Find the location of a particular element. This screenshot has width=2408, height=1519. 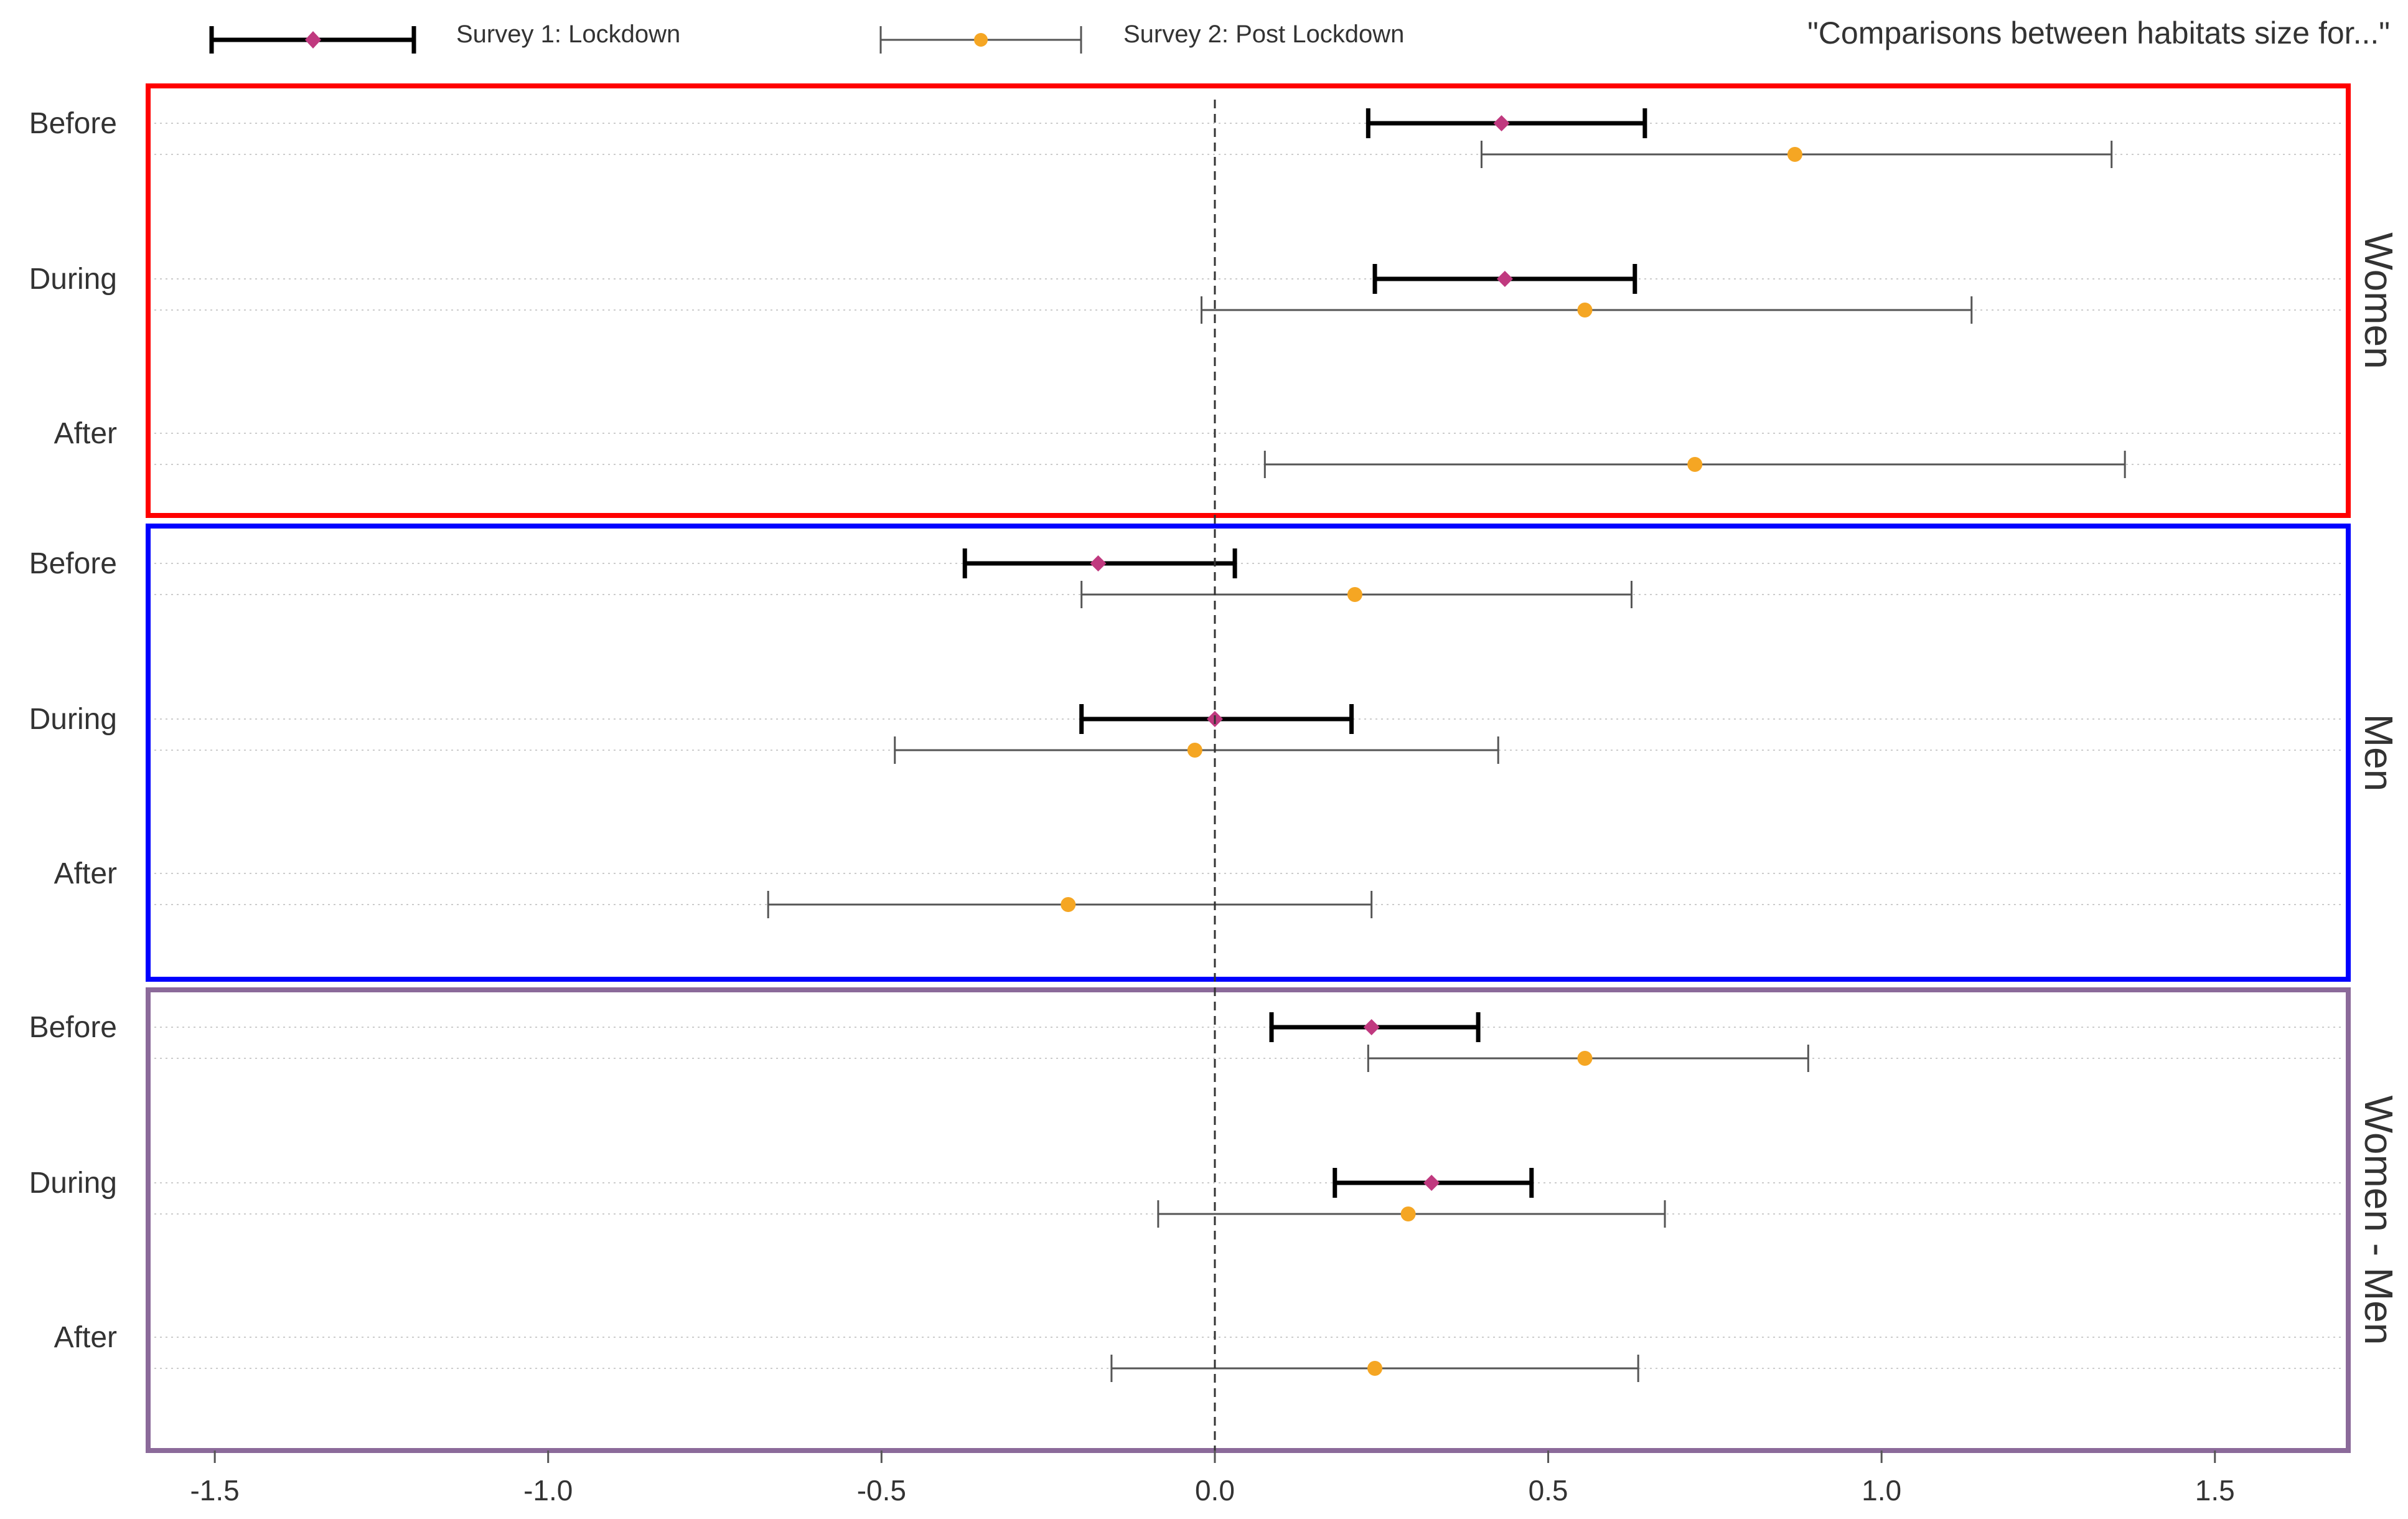

x-axis: -1.5 -1.0 -0.5 0.0 0.5 1.0 1.5 is located at coordinates (1212, 1479).